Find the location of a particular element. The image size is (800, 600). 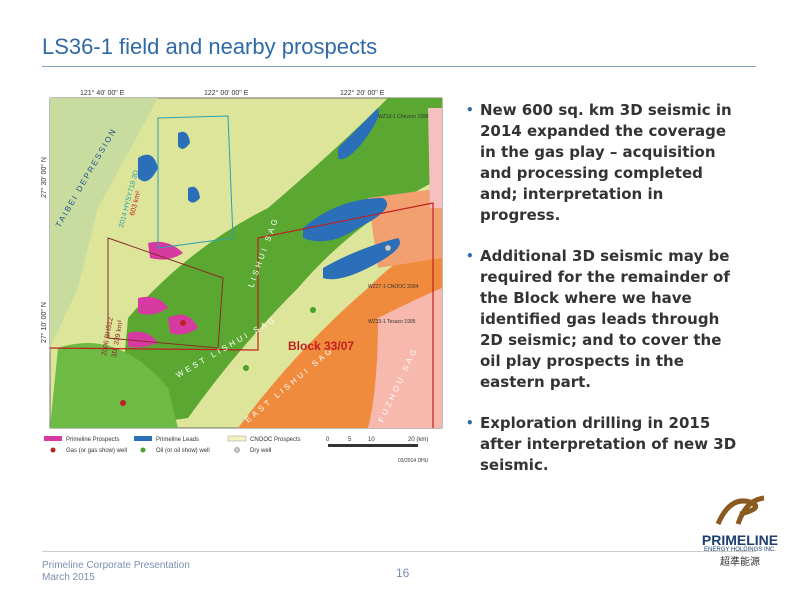

legend-label: Primeline Prospects is located at coordinates (92, 440).